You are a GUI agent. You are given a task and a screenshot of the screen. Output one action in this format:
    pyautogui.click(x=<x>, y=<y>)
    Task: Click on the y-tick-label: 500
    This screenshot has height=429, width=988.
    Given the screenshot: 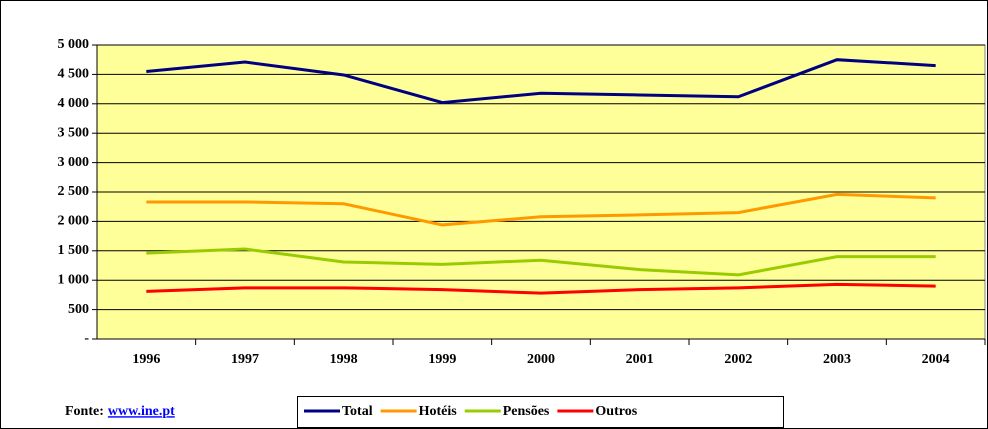 What is the action you would take?
    pyautogui.click(x=78, y=309)
    